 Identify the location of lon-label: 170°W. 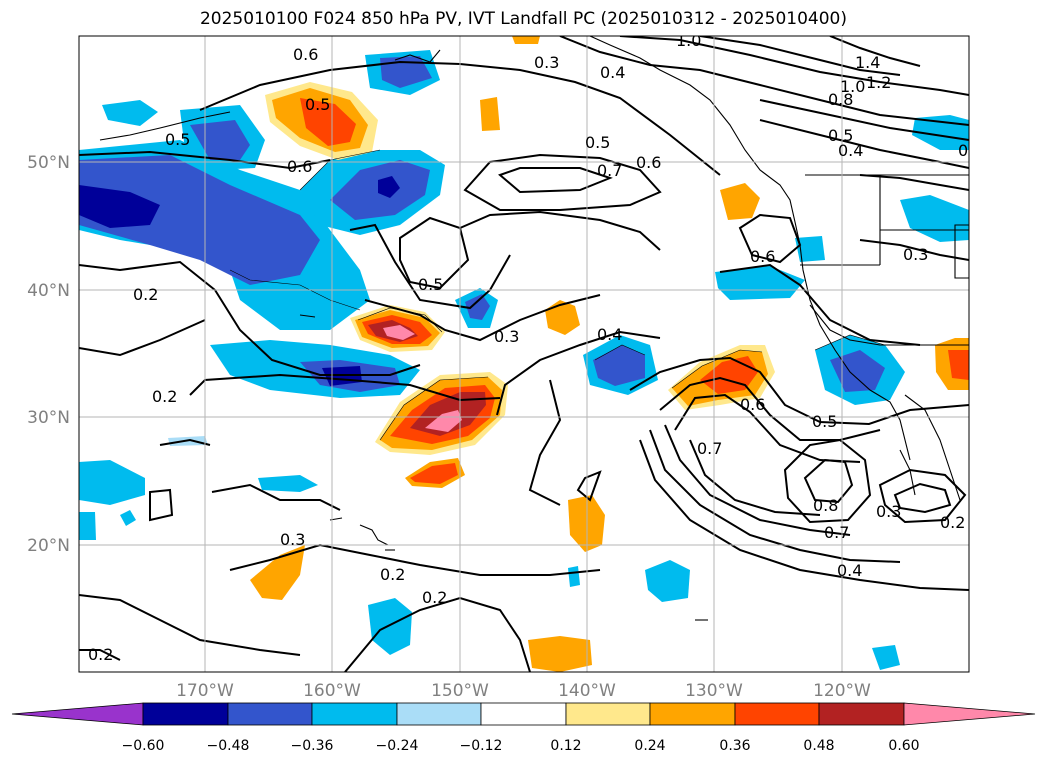
(205, 691).